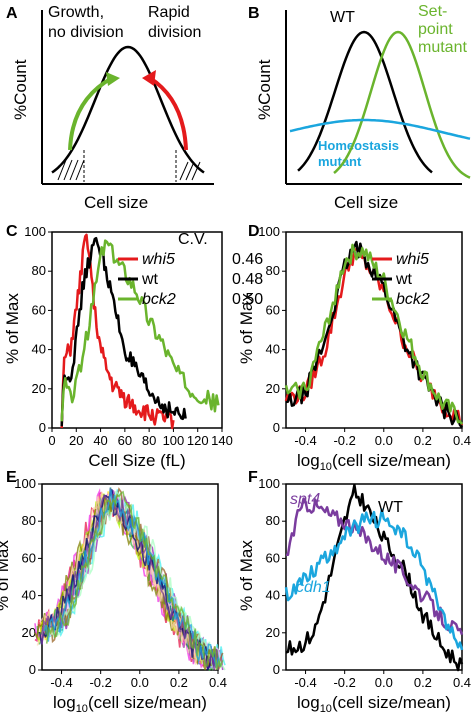 Image resolution: width=474 pixels, height=714 pixels. I want to click on panel-c-ylabel: % of Max, so click(12, 328).